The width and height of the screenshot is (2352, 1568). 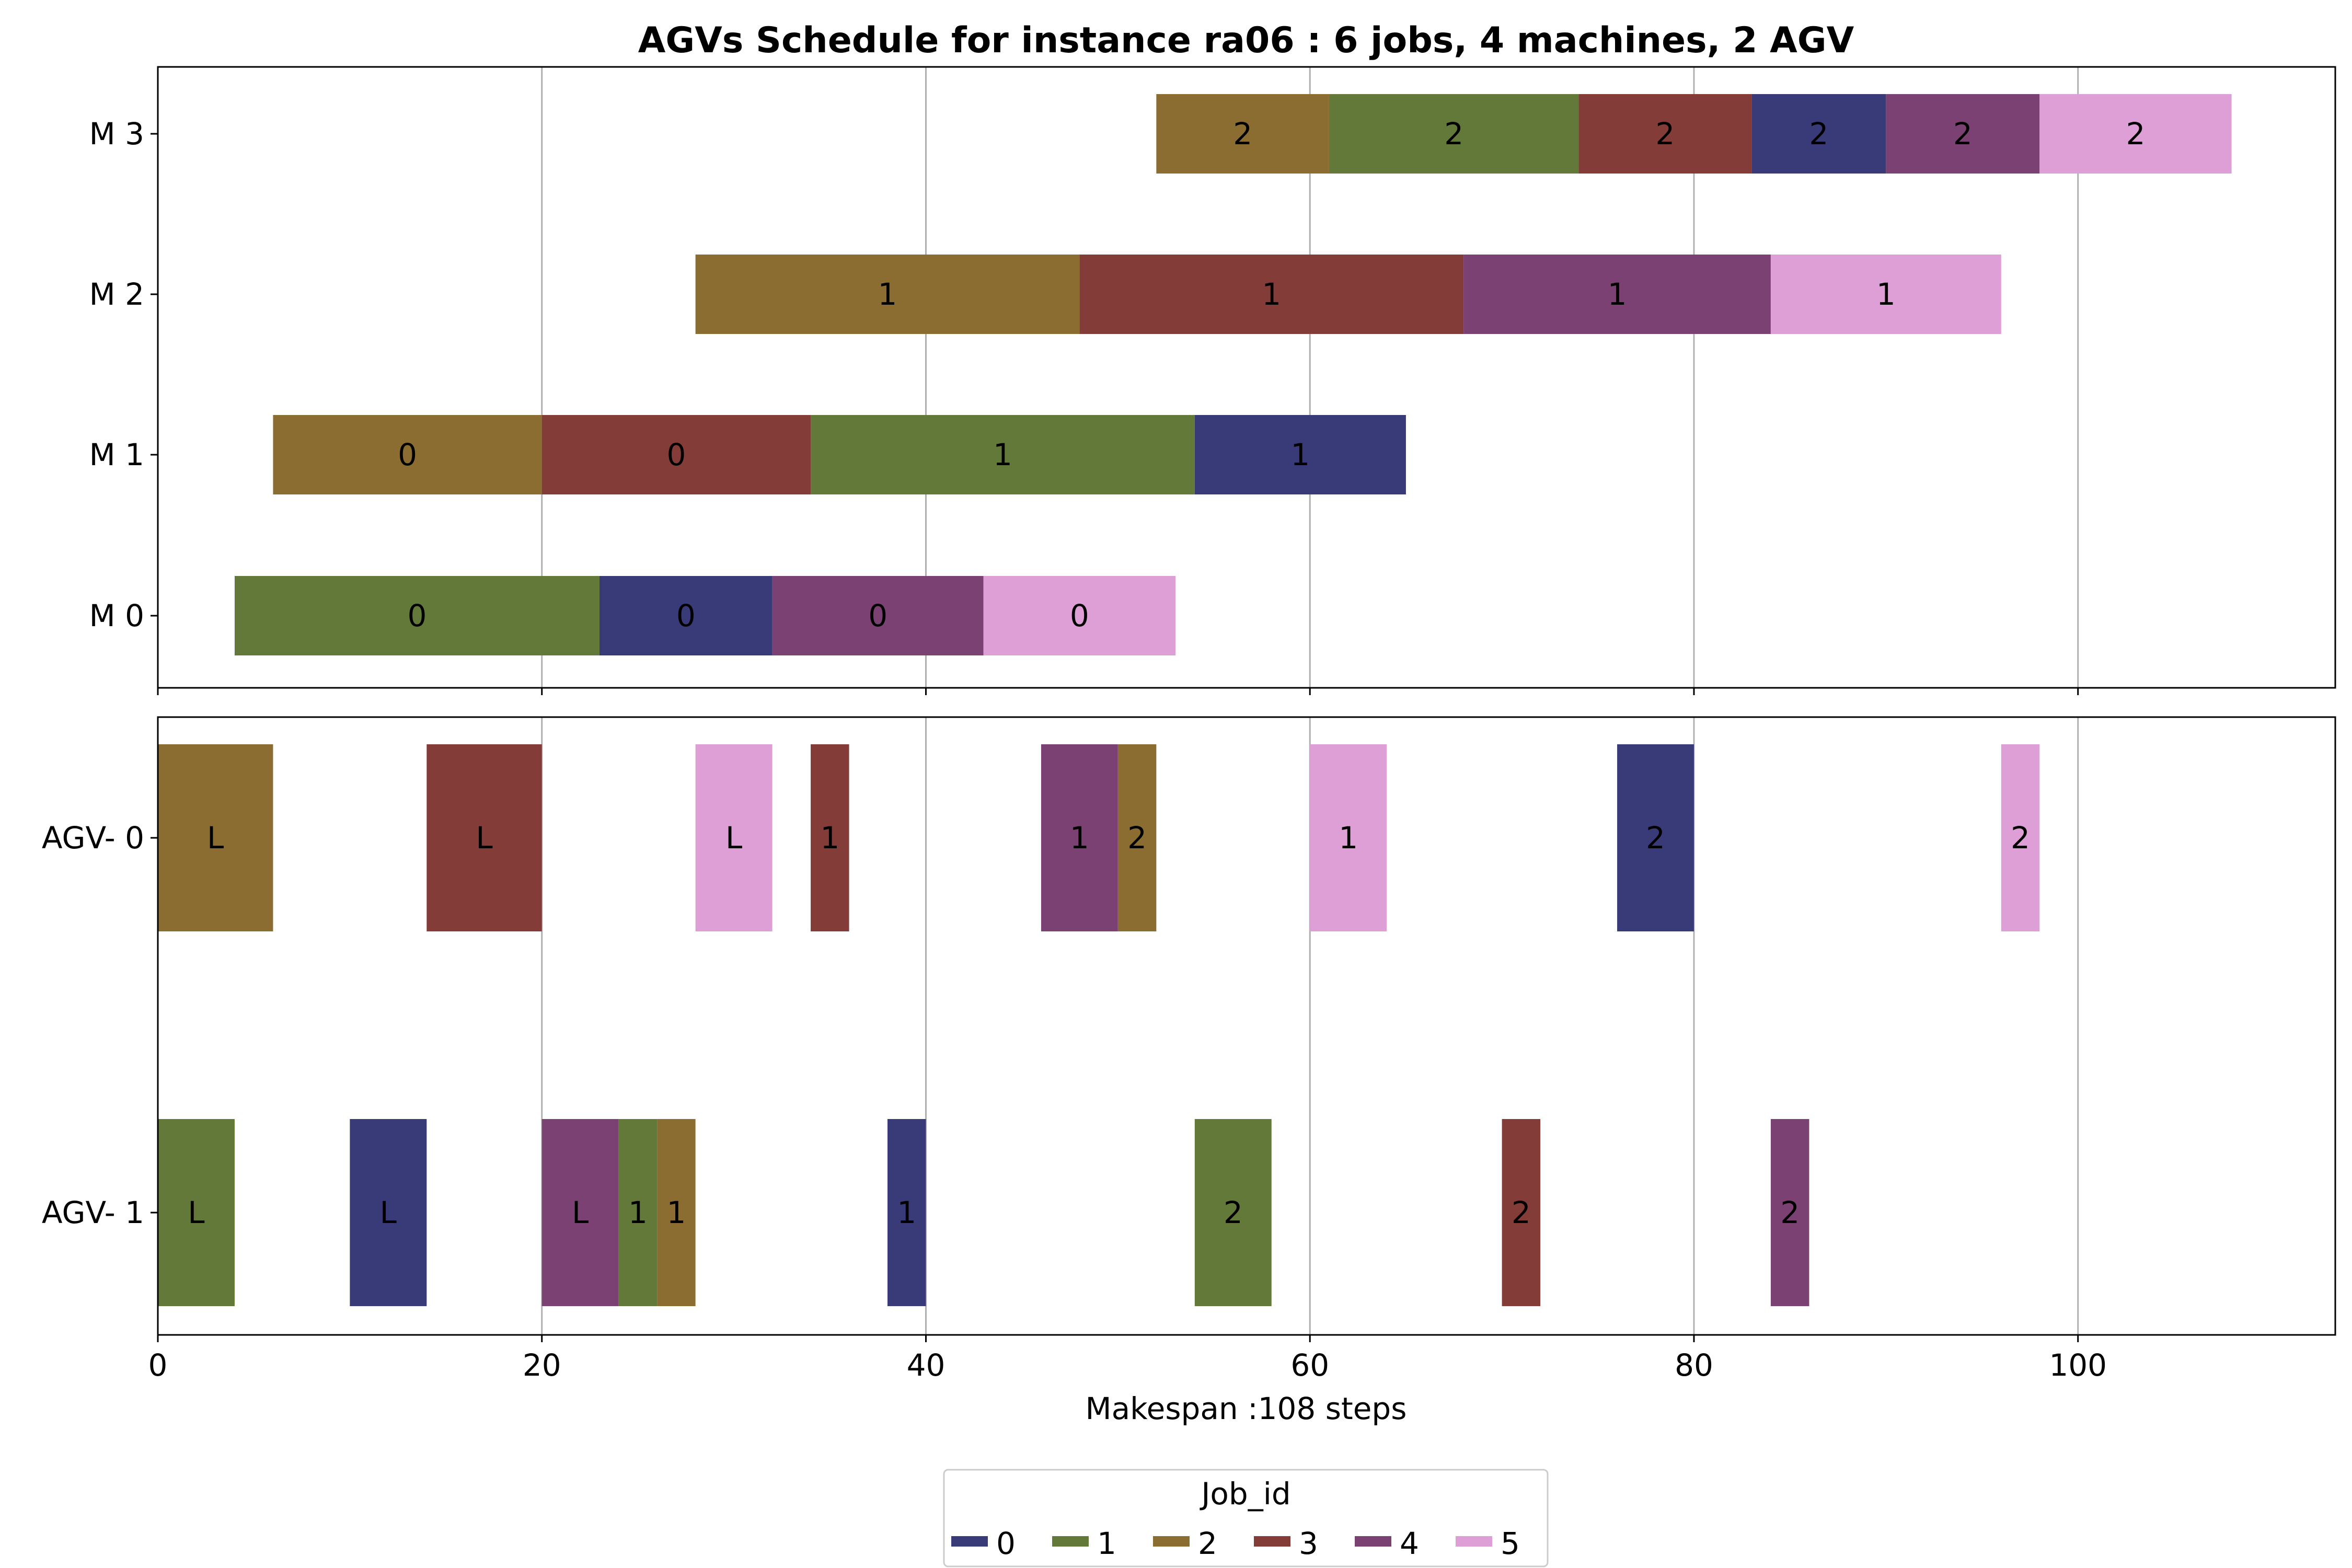 I want to click on x-tick-label: 20, so click(x=542, y=1365).